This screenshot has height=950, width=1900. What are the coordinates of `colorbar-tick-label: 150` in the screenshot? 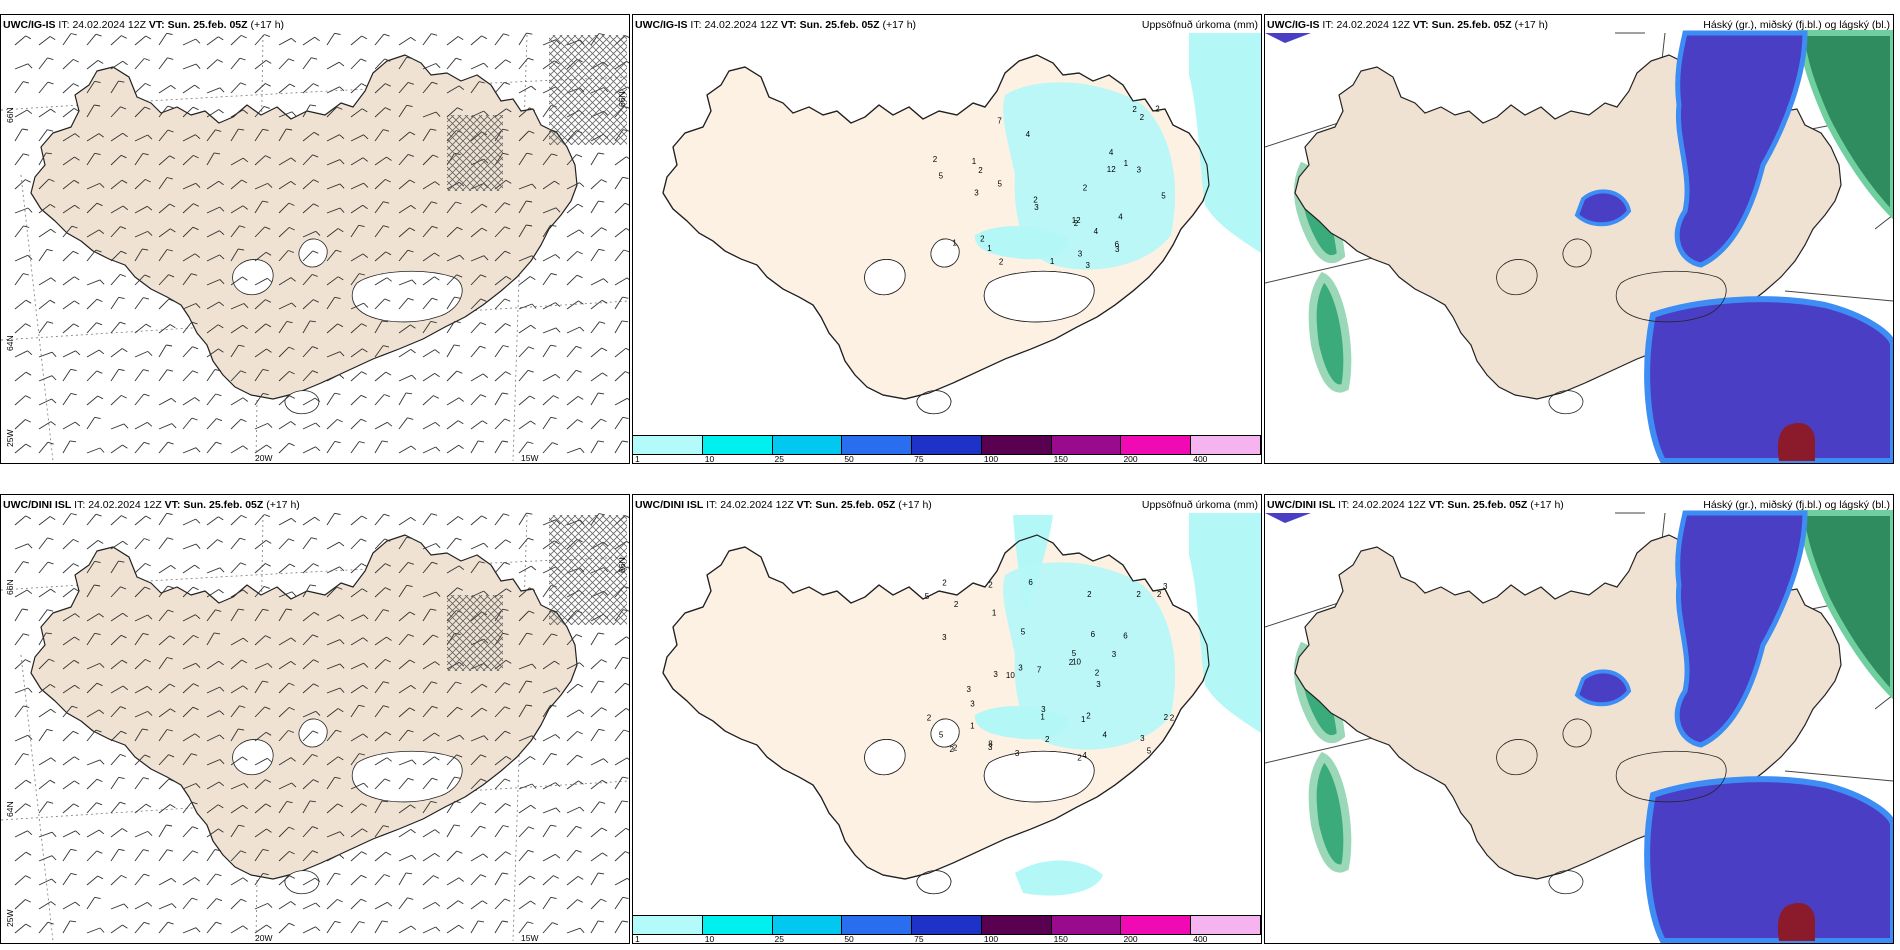 It's located at (1060, 939).